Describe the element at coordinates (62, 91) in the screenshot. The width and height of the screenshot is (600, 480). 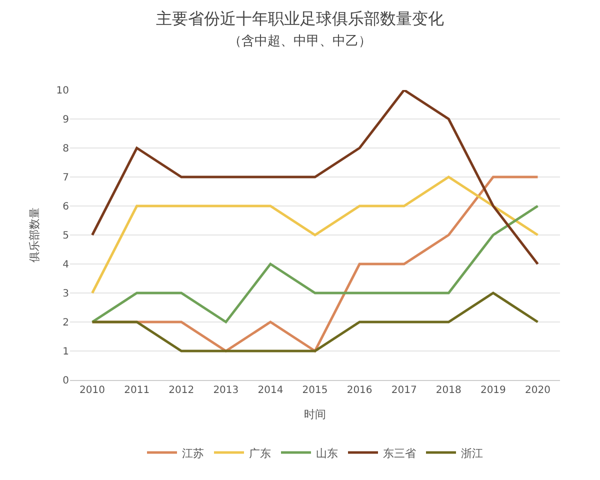
I see `y-tick-label: 10` at that location.